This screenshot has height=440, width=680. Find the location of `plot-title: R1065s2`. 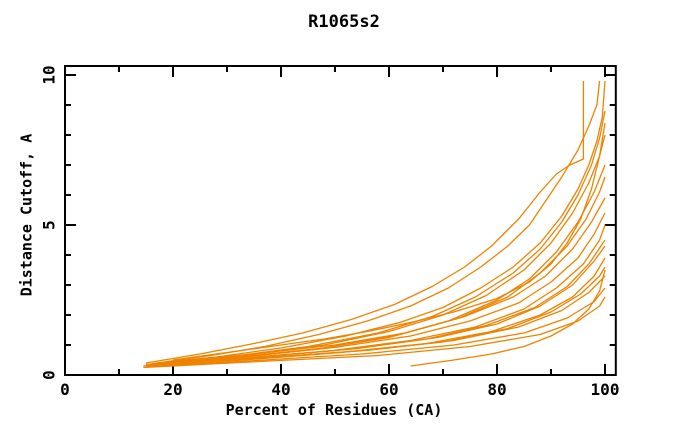

plot-title: R1065s2 is located at coordinates (344, 22).